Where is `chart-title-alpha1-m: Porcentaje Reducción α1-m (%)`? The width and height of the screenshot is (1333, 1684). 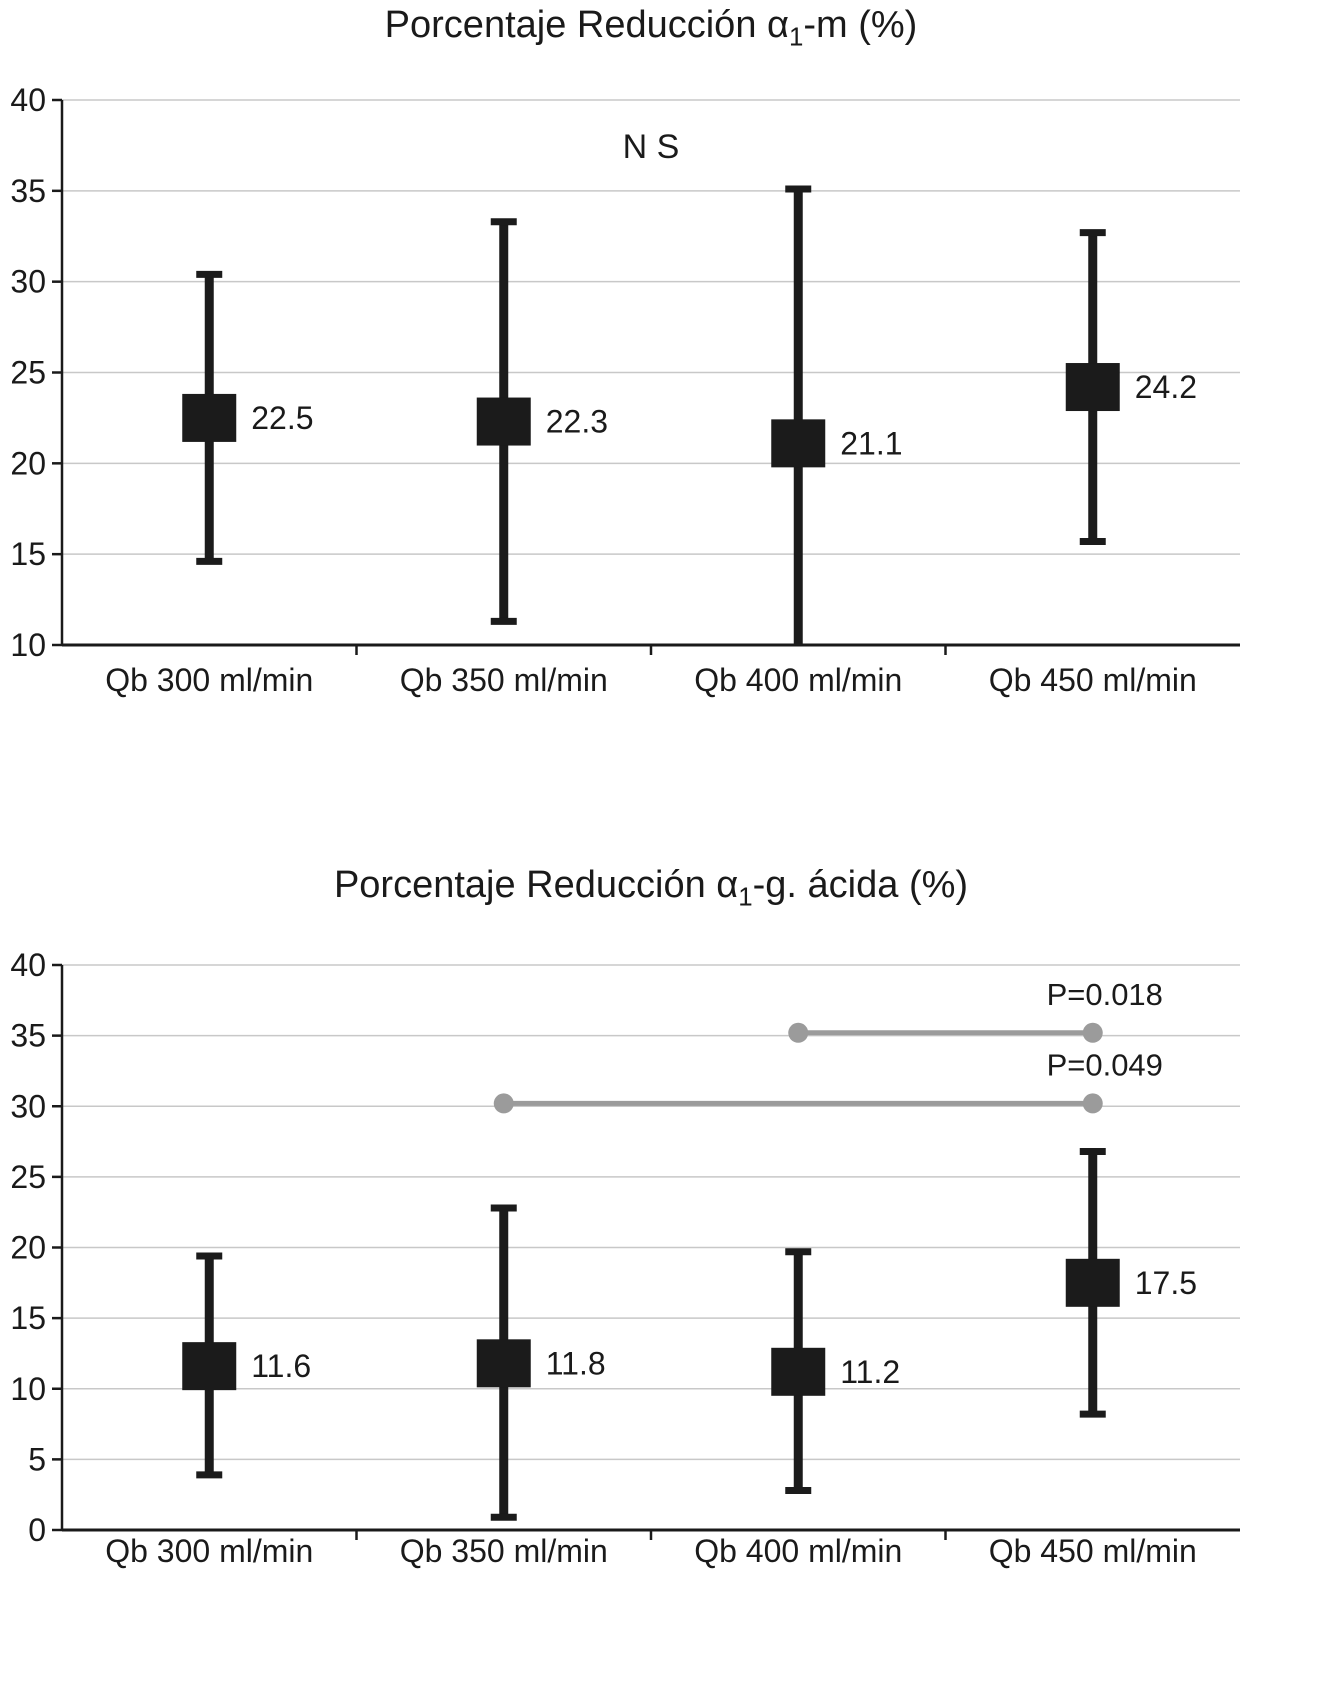 chart-title-alpha1-m: Porcentaje Reducción α1-m (%) is located at coordinates (651, 28).